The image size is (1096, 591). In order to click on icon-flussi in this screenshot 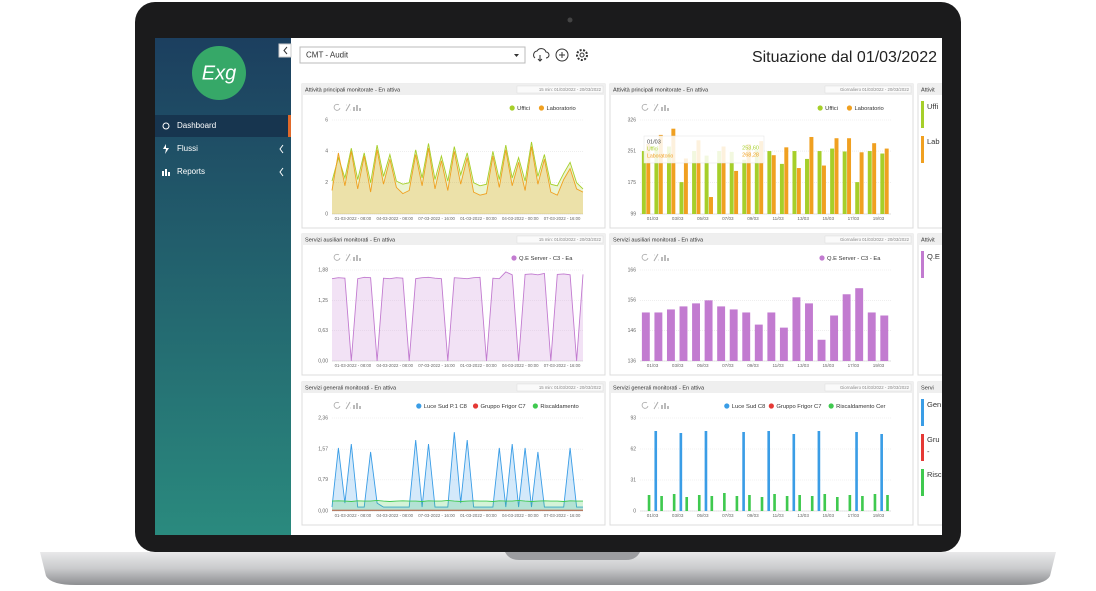, I will do `click(166, 149)`.